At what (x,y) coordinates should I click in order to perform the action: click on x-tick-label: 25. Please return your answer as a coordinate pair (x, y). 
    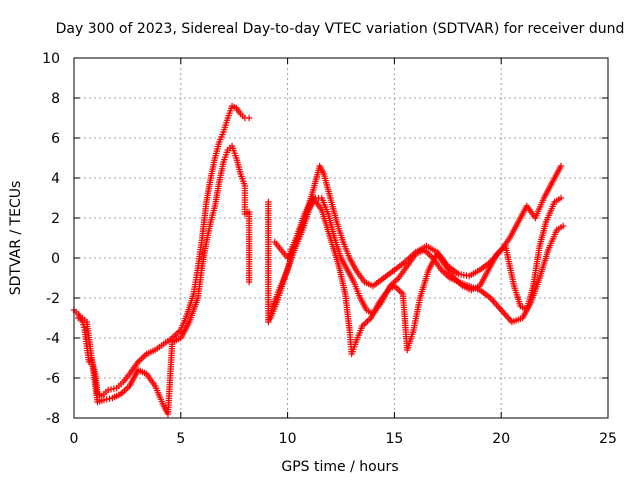
    Looking at the image, I should click on (608, 439).